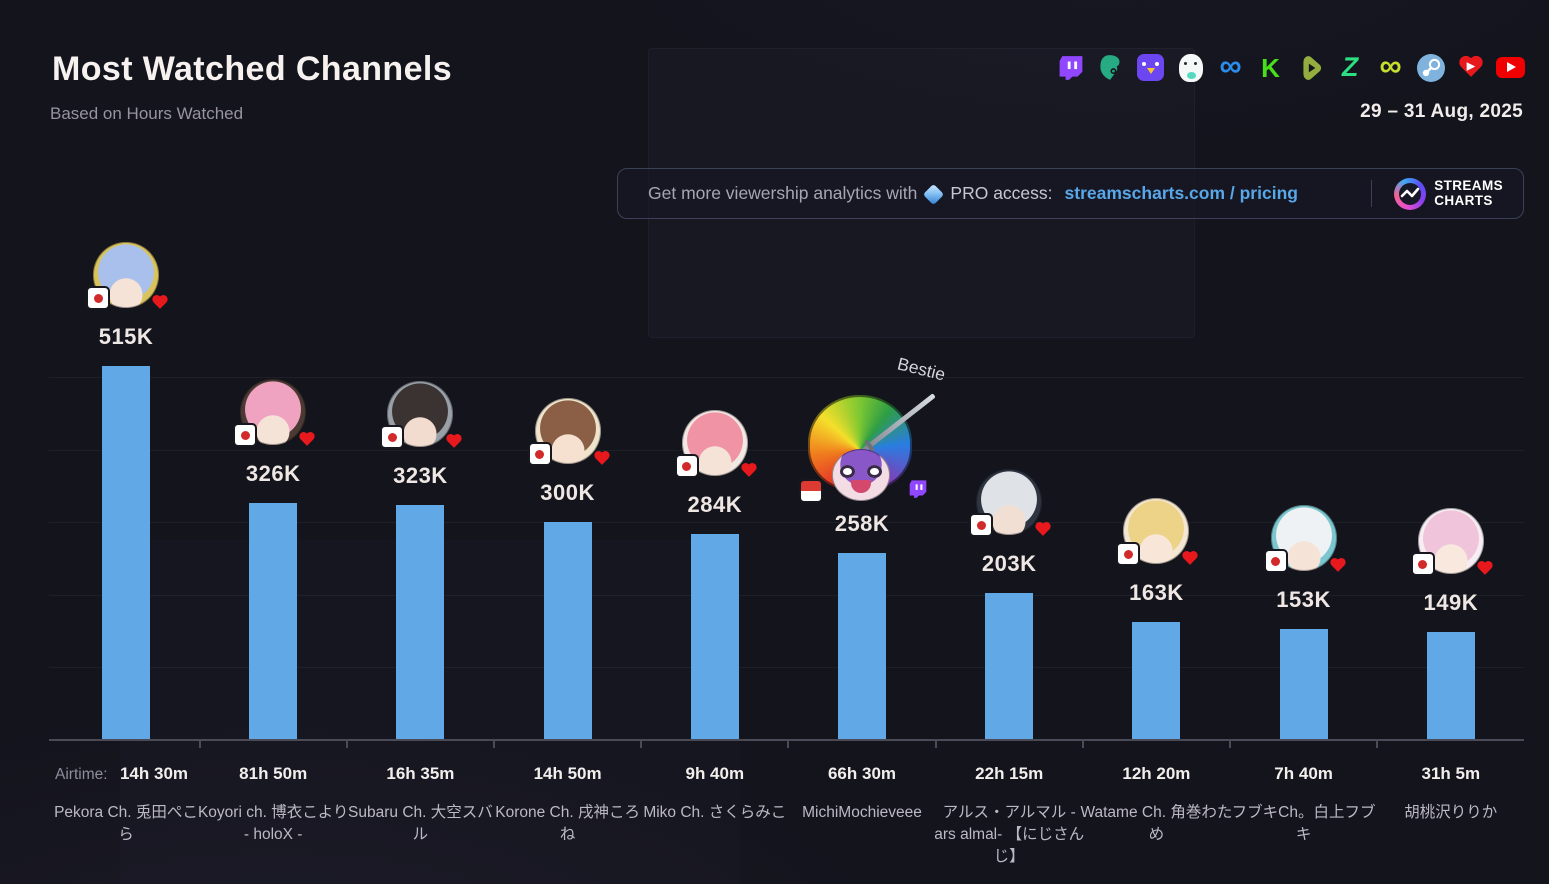 This screenshot has height=884, width=1549. I want to click on flag-badge-id, so click(811, 491).